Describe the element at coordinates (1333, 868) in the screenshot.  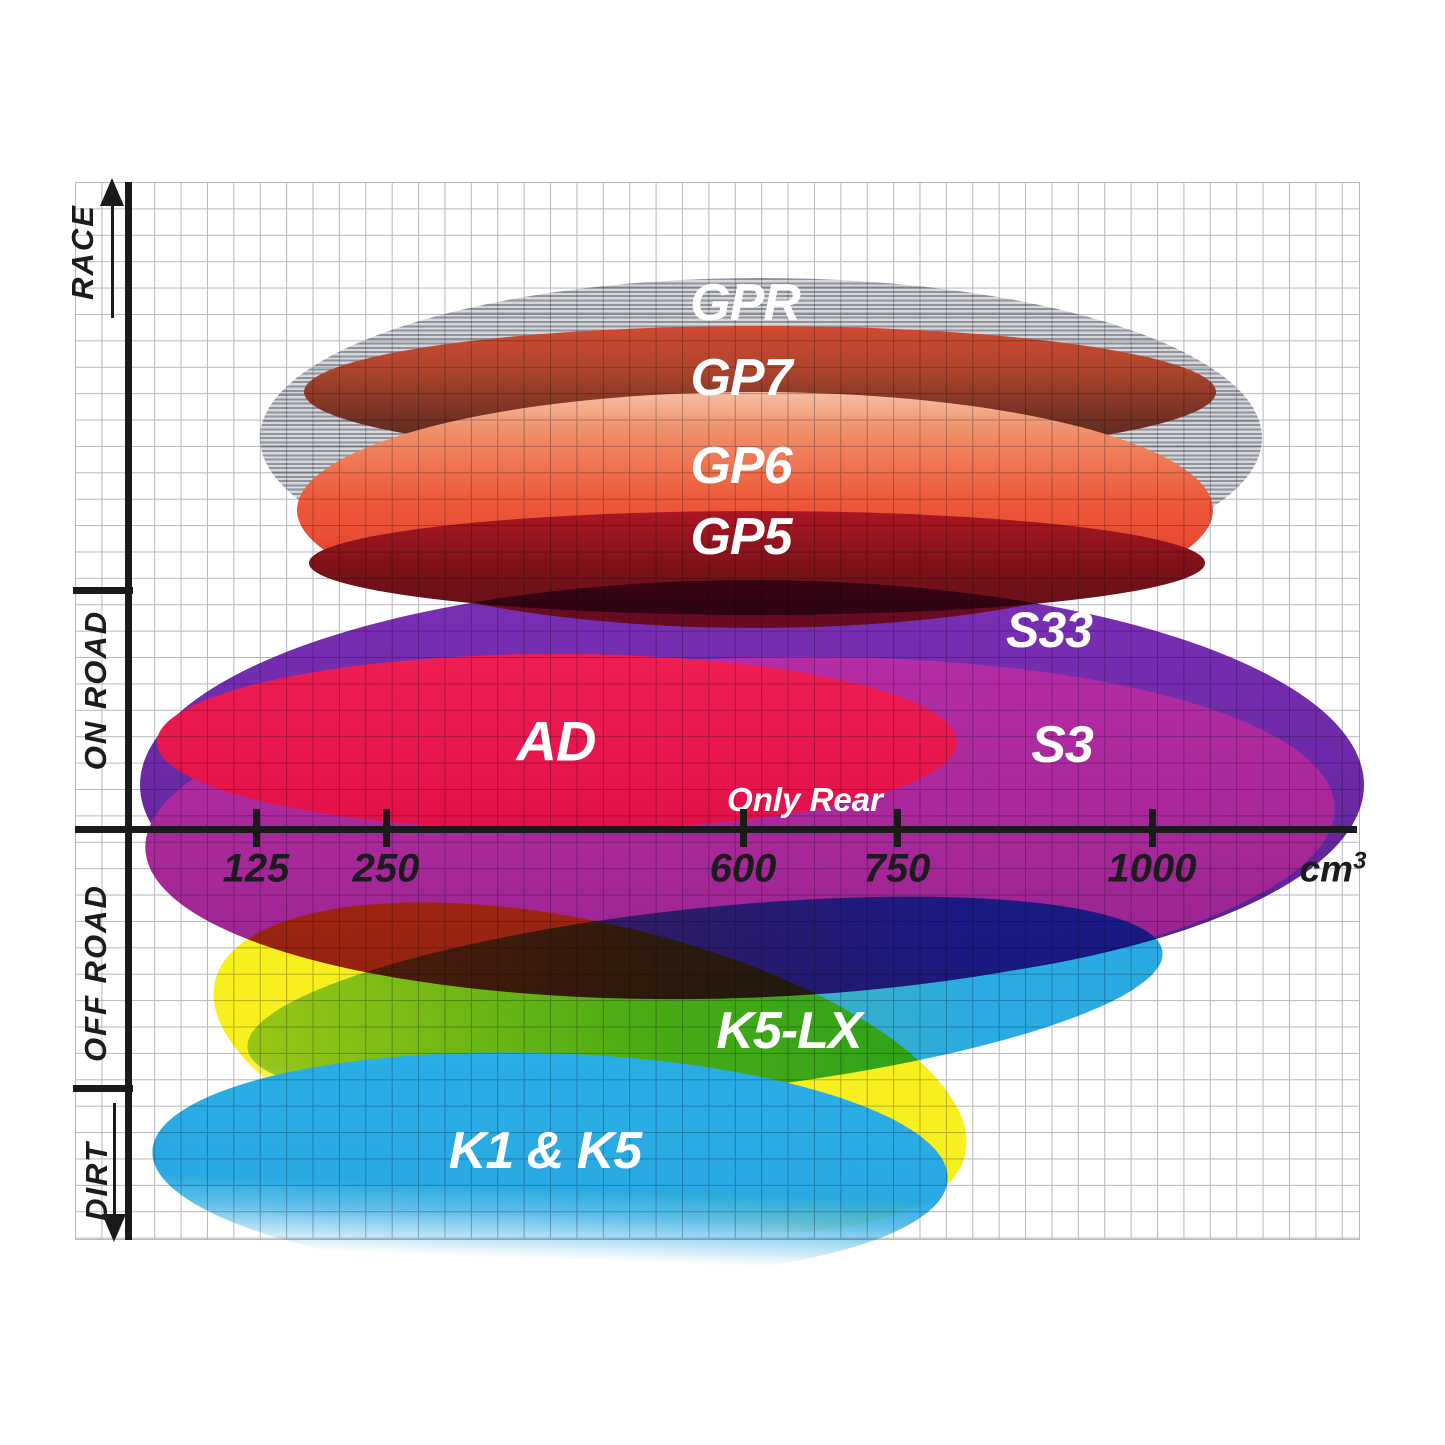
I see `x-axis-unit-label: cm3` at that location.